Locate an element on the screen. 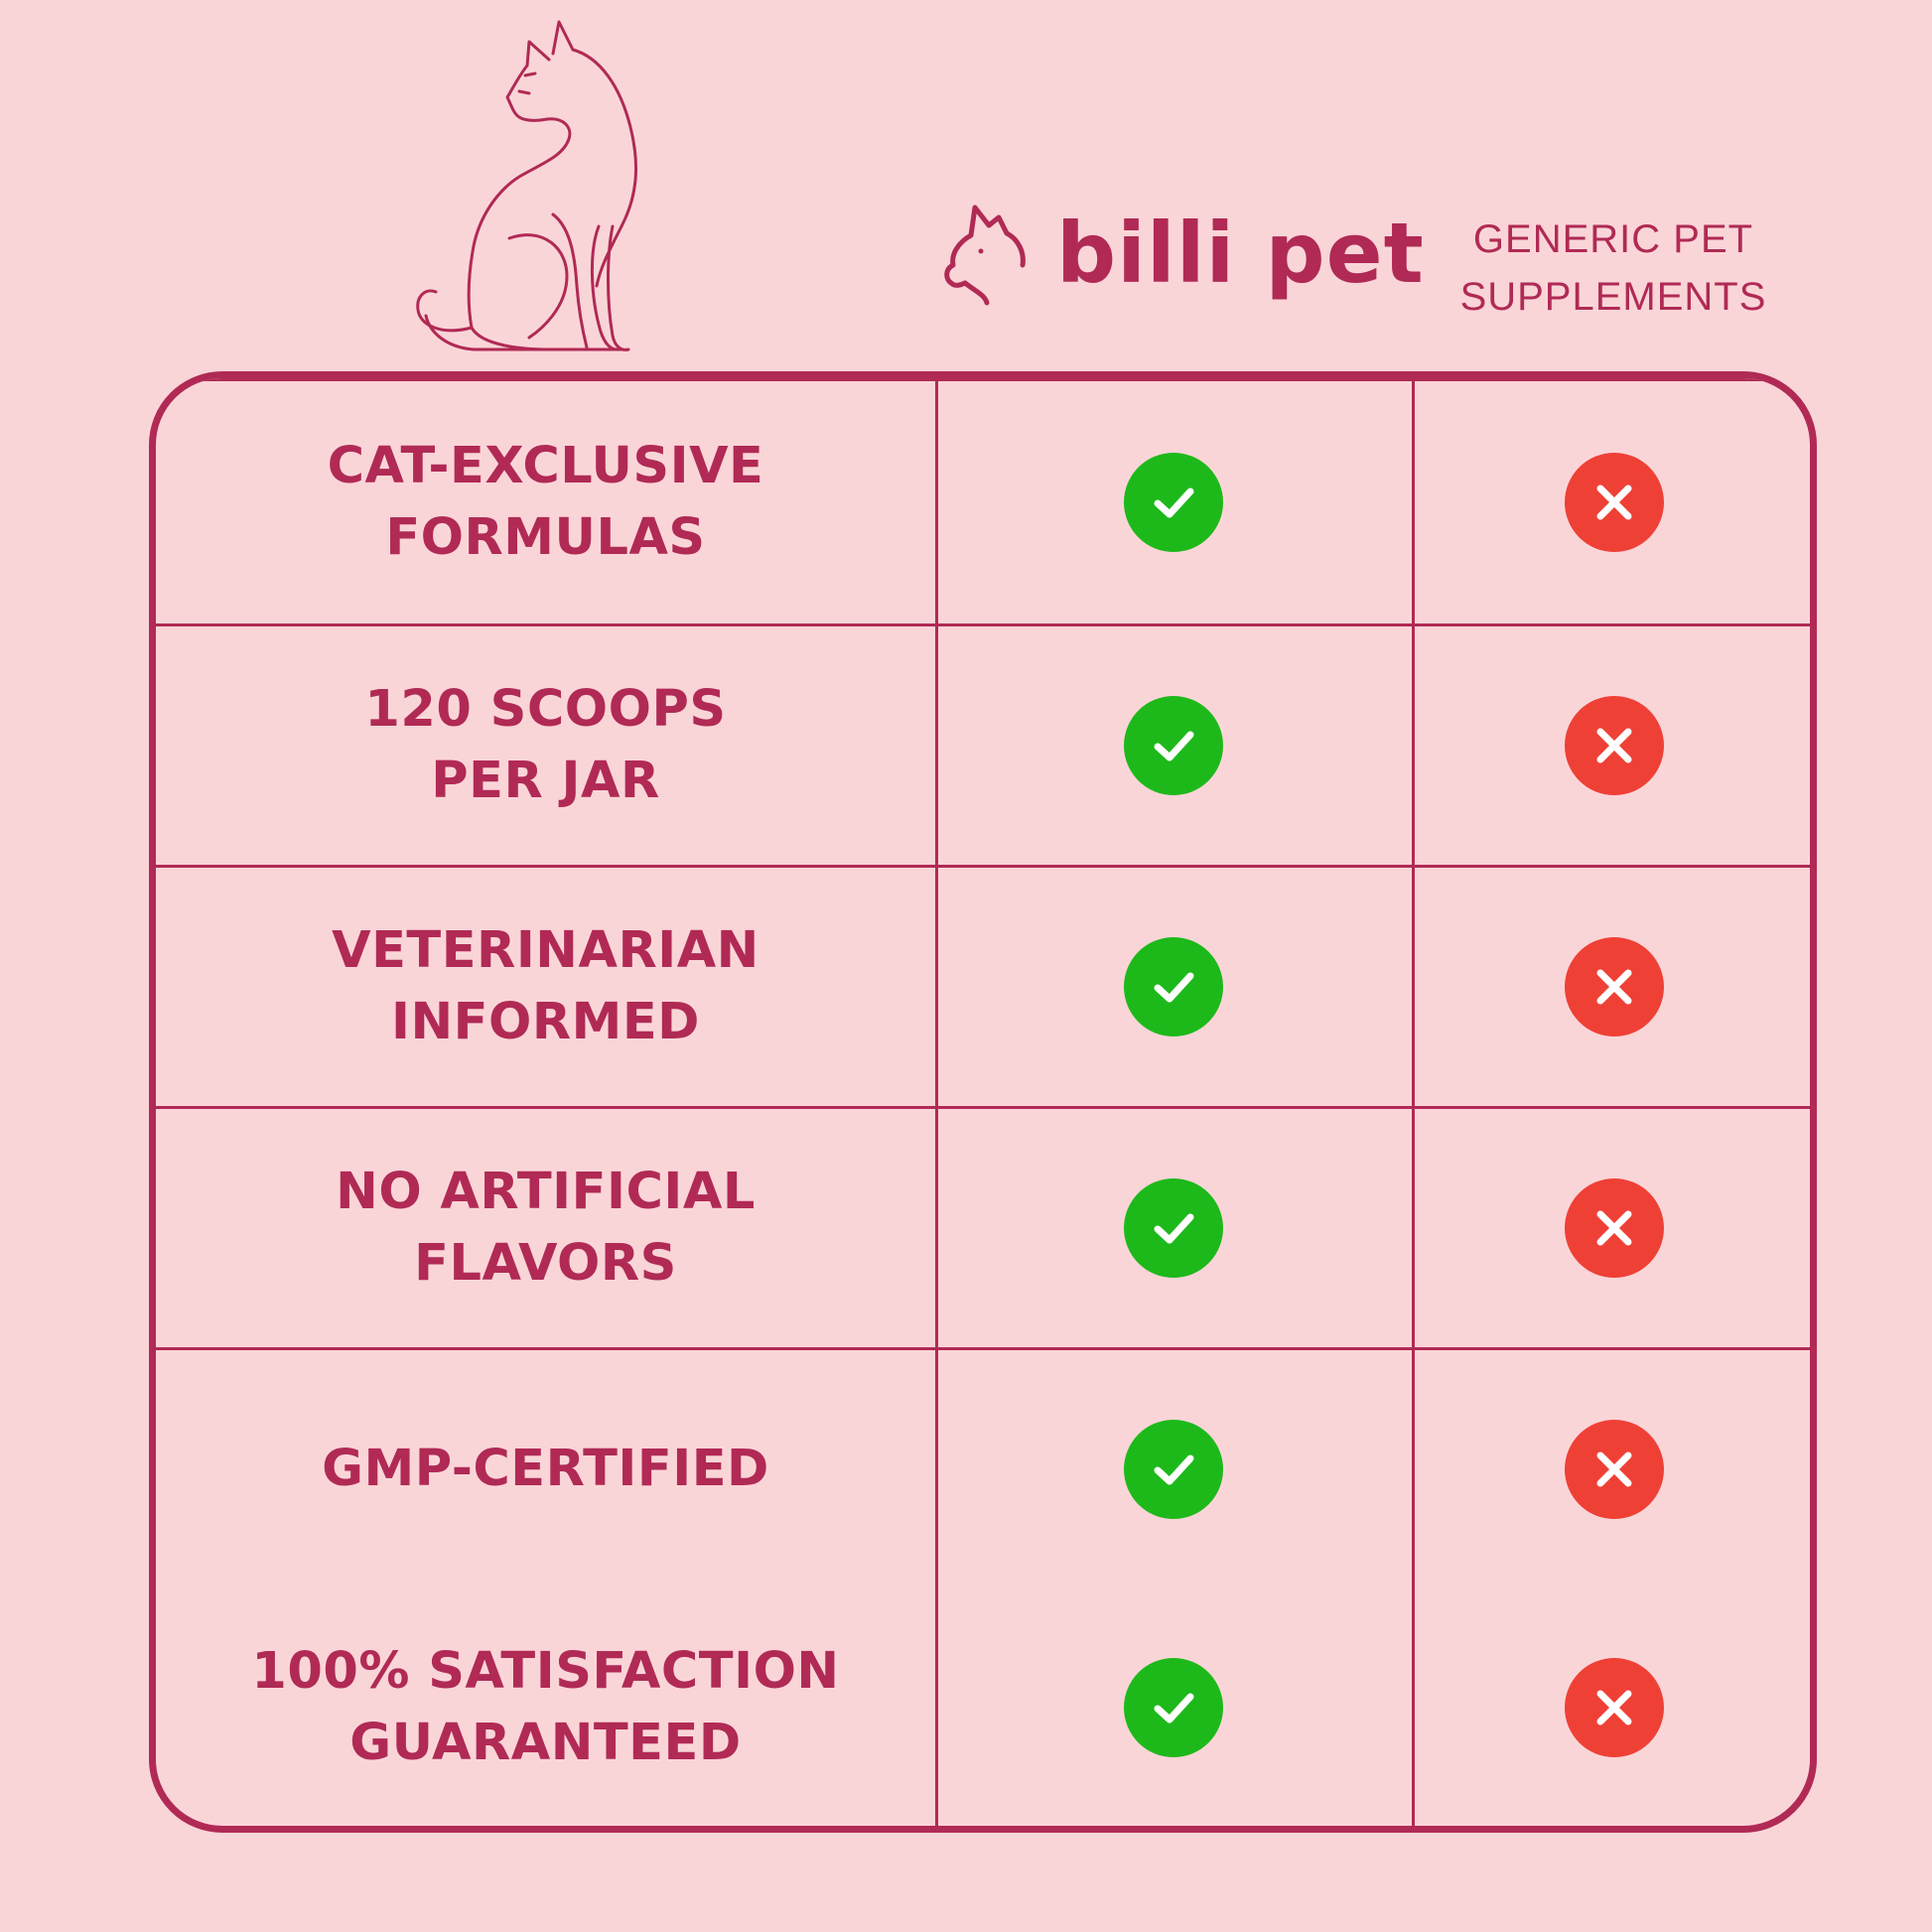  cat-head-icon is located at coordinates (985, 255).